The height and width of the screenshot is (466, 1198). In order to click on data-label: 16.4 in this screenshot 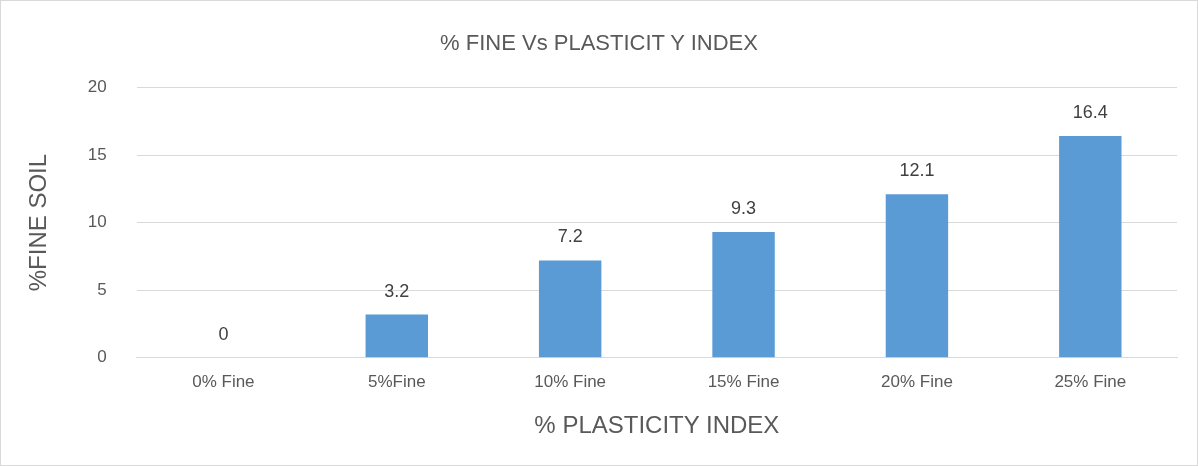, I will do `click(1090, 112)`.